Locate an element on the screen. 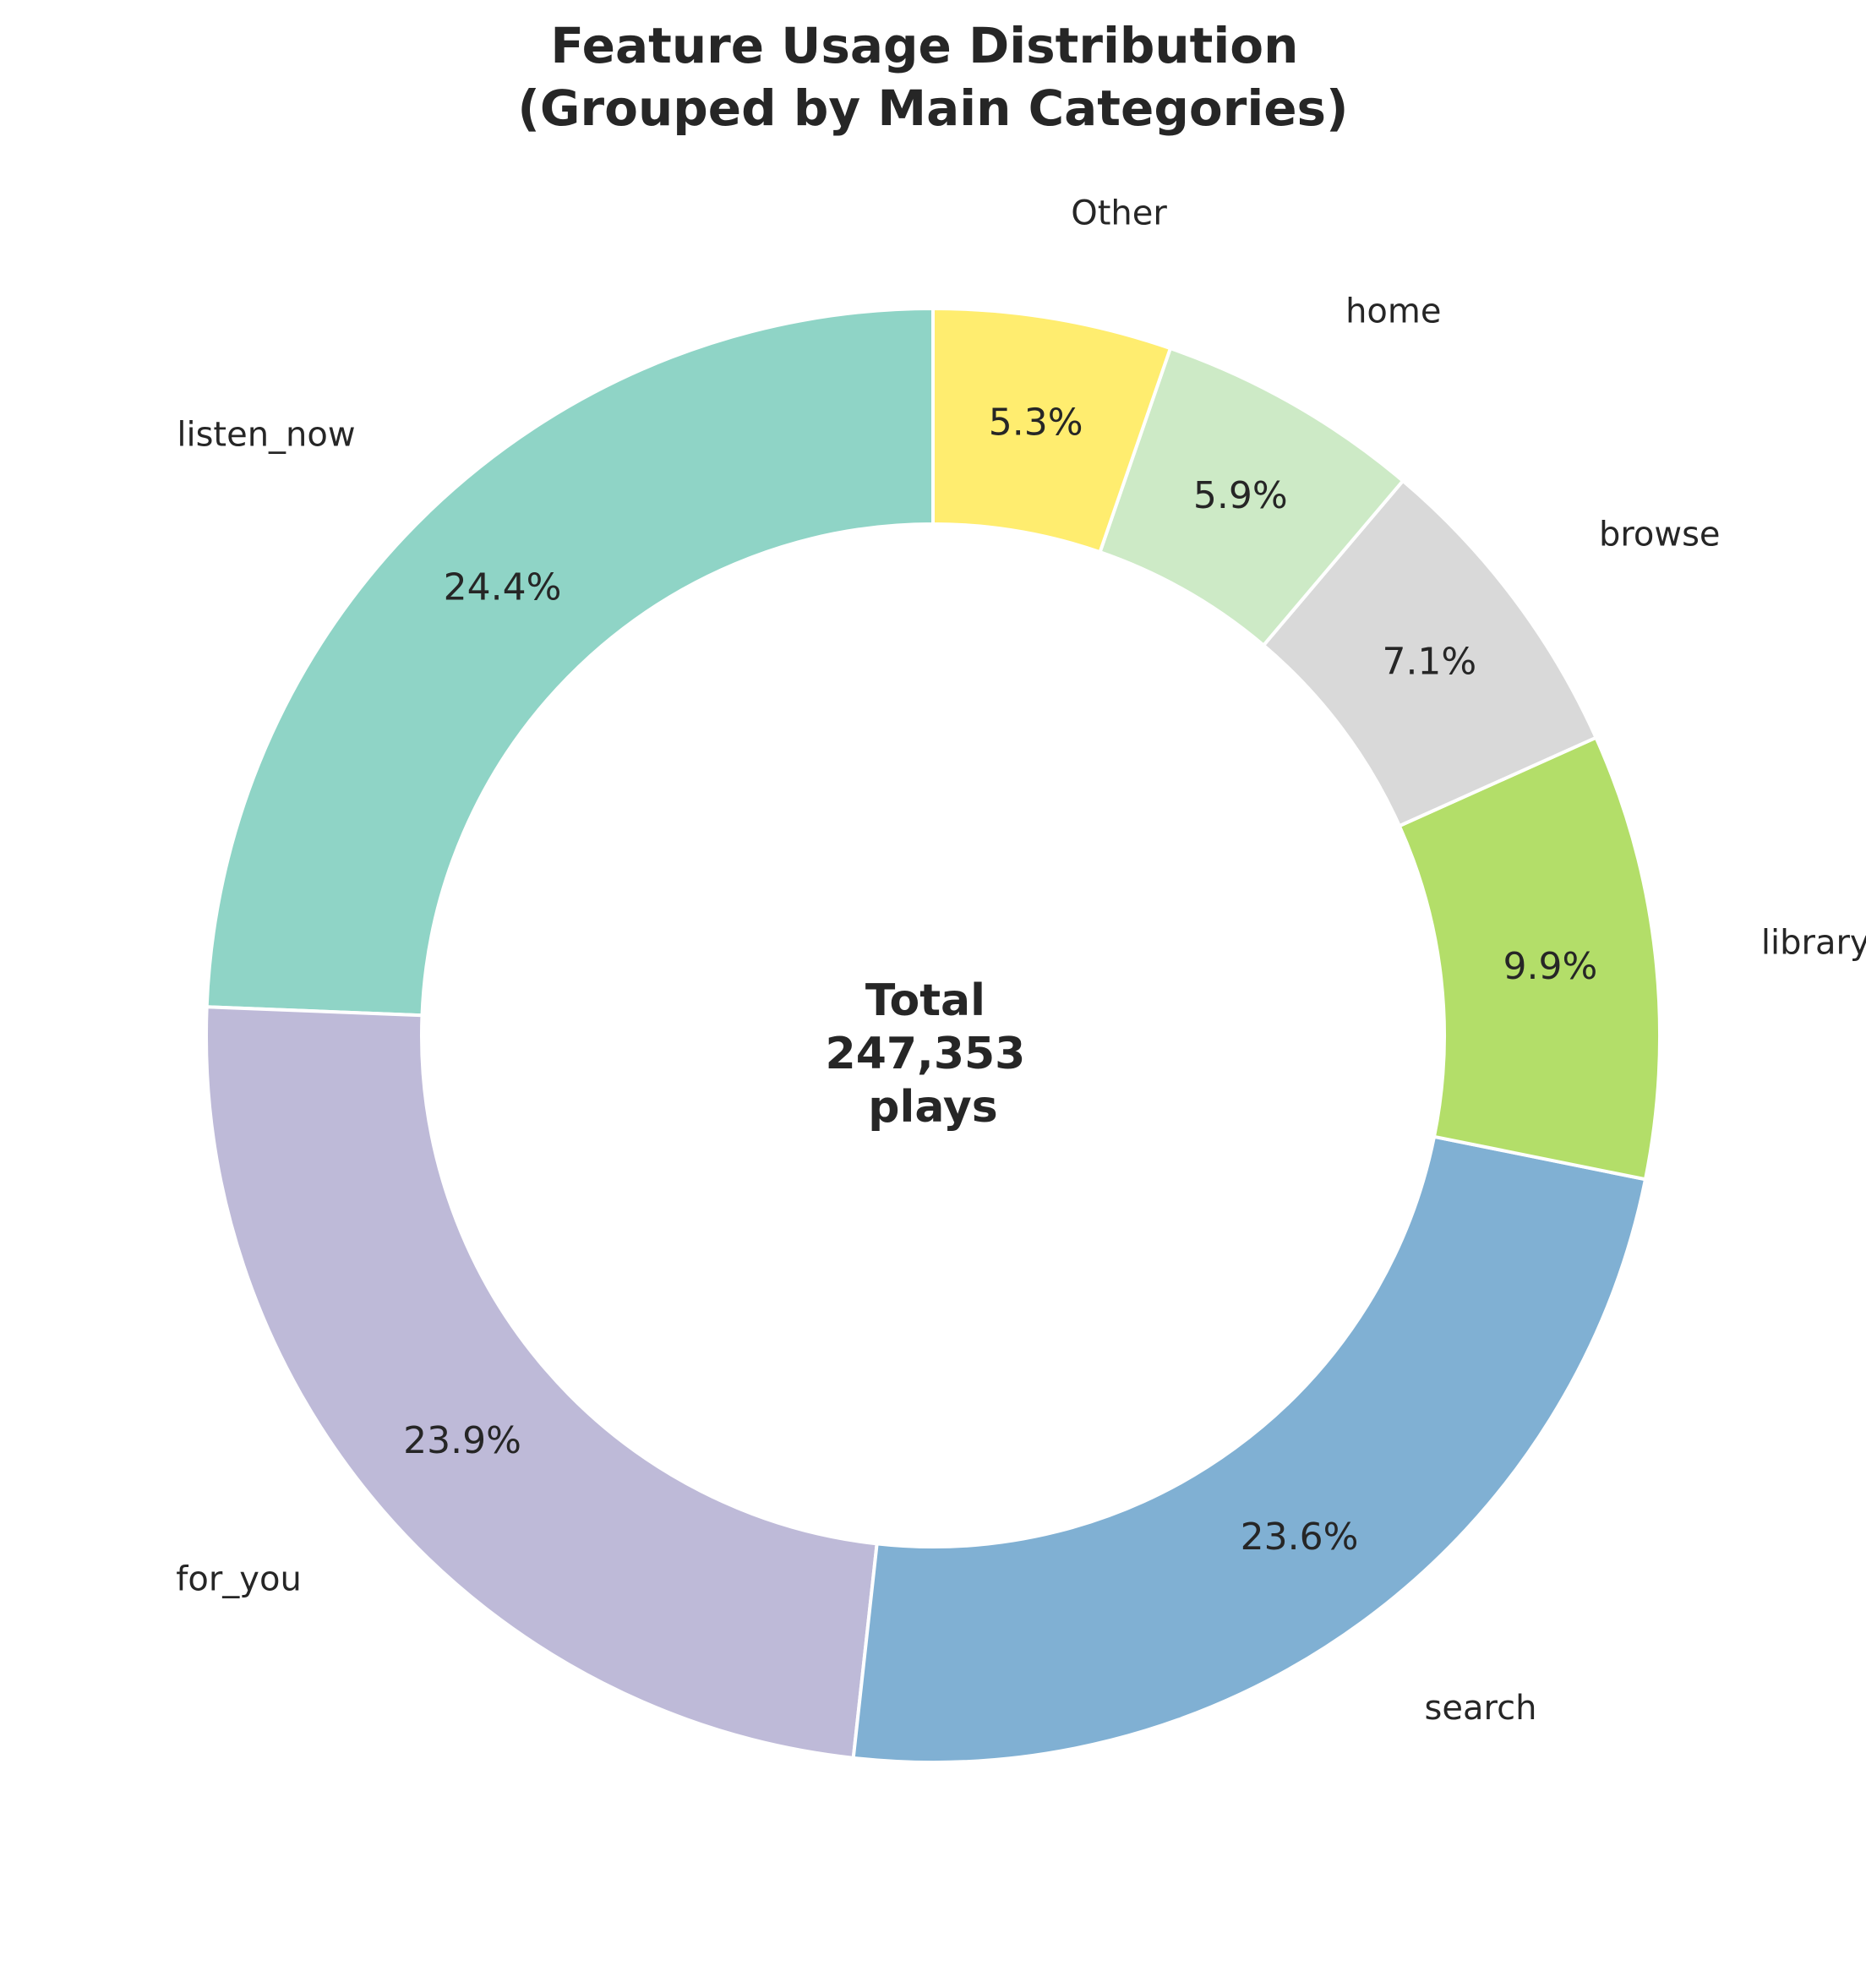 The height and width of the screenshot is (1988, 1866). category-label-for-you: for_you is located at coordinates (239, 1578).